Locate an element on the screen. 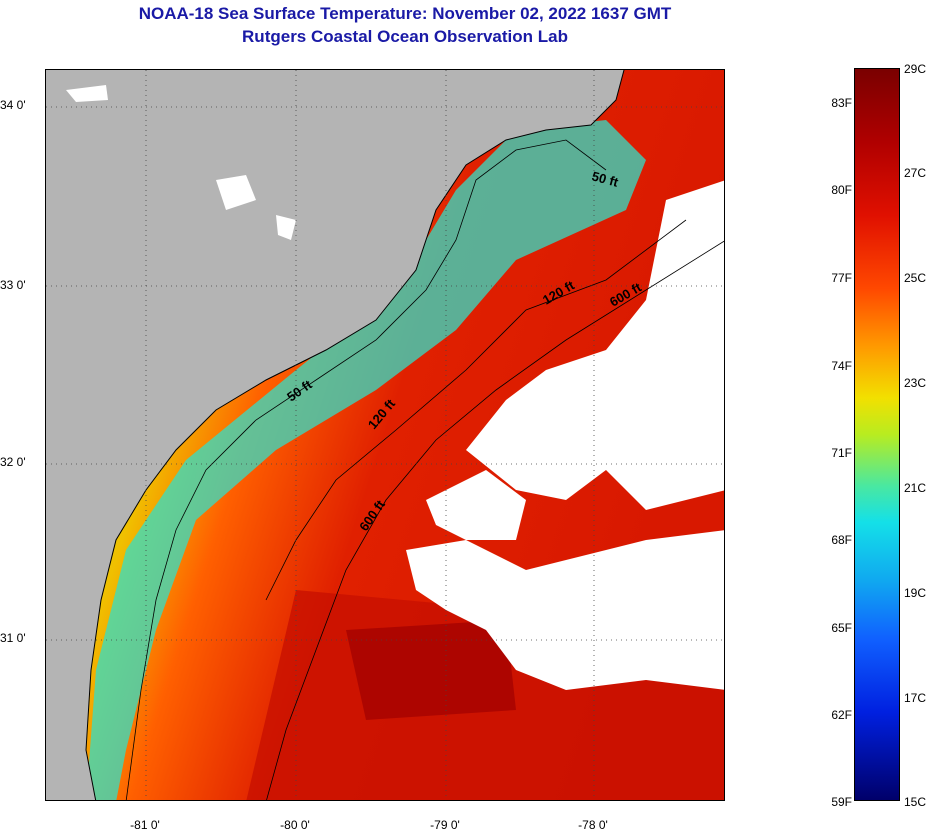 This screenshot has width=936, height=832. lon-label-81: -81 0' is located at coordinates (145, 825).